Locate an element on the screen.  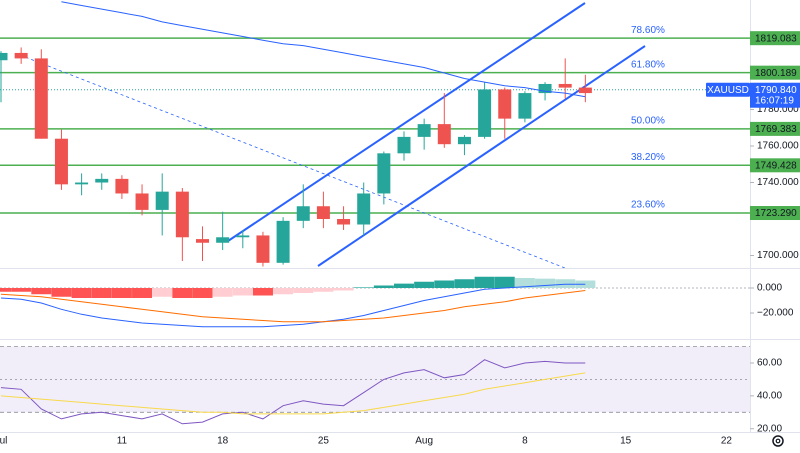
x-tick-label: 11 is located at coordinates (122, 441).